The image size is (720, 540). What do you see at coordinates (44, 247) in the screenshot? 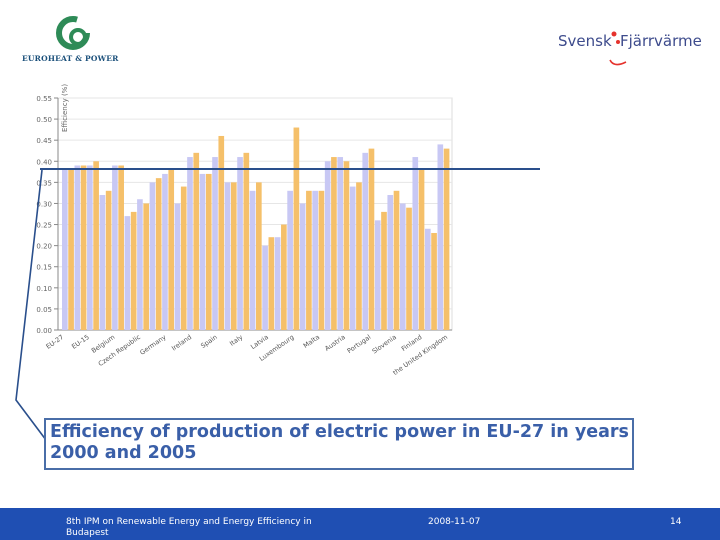
I see `y-tick-label: 0.20` at bounding box center [44, 247].